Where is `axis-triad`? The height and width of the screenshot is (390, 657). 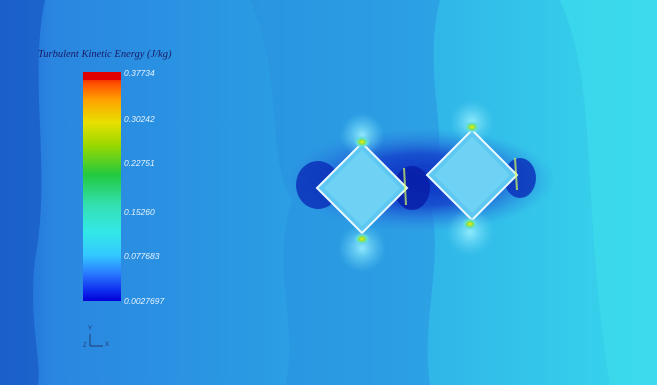 axis-triad is located at coordinates (96, 340).